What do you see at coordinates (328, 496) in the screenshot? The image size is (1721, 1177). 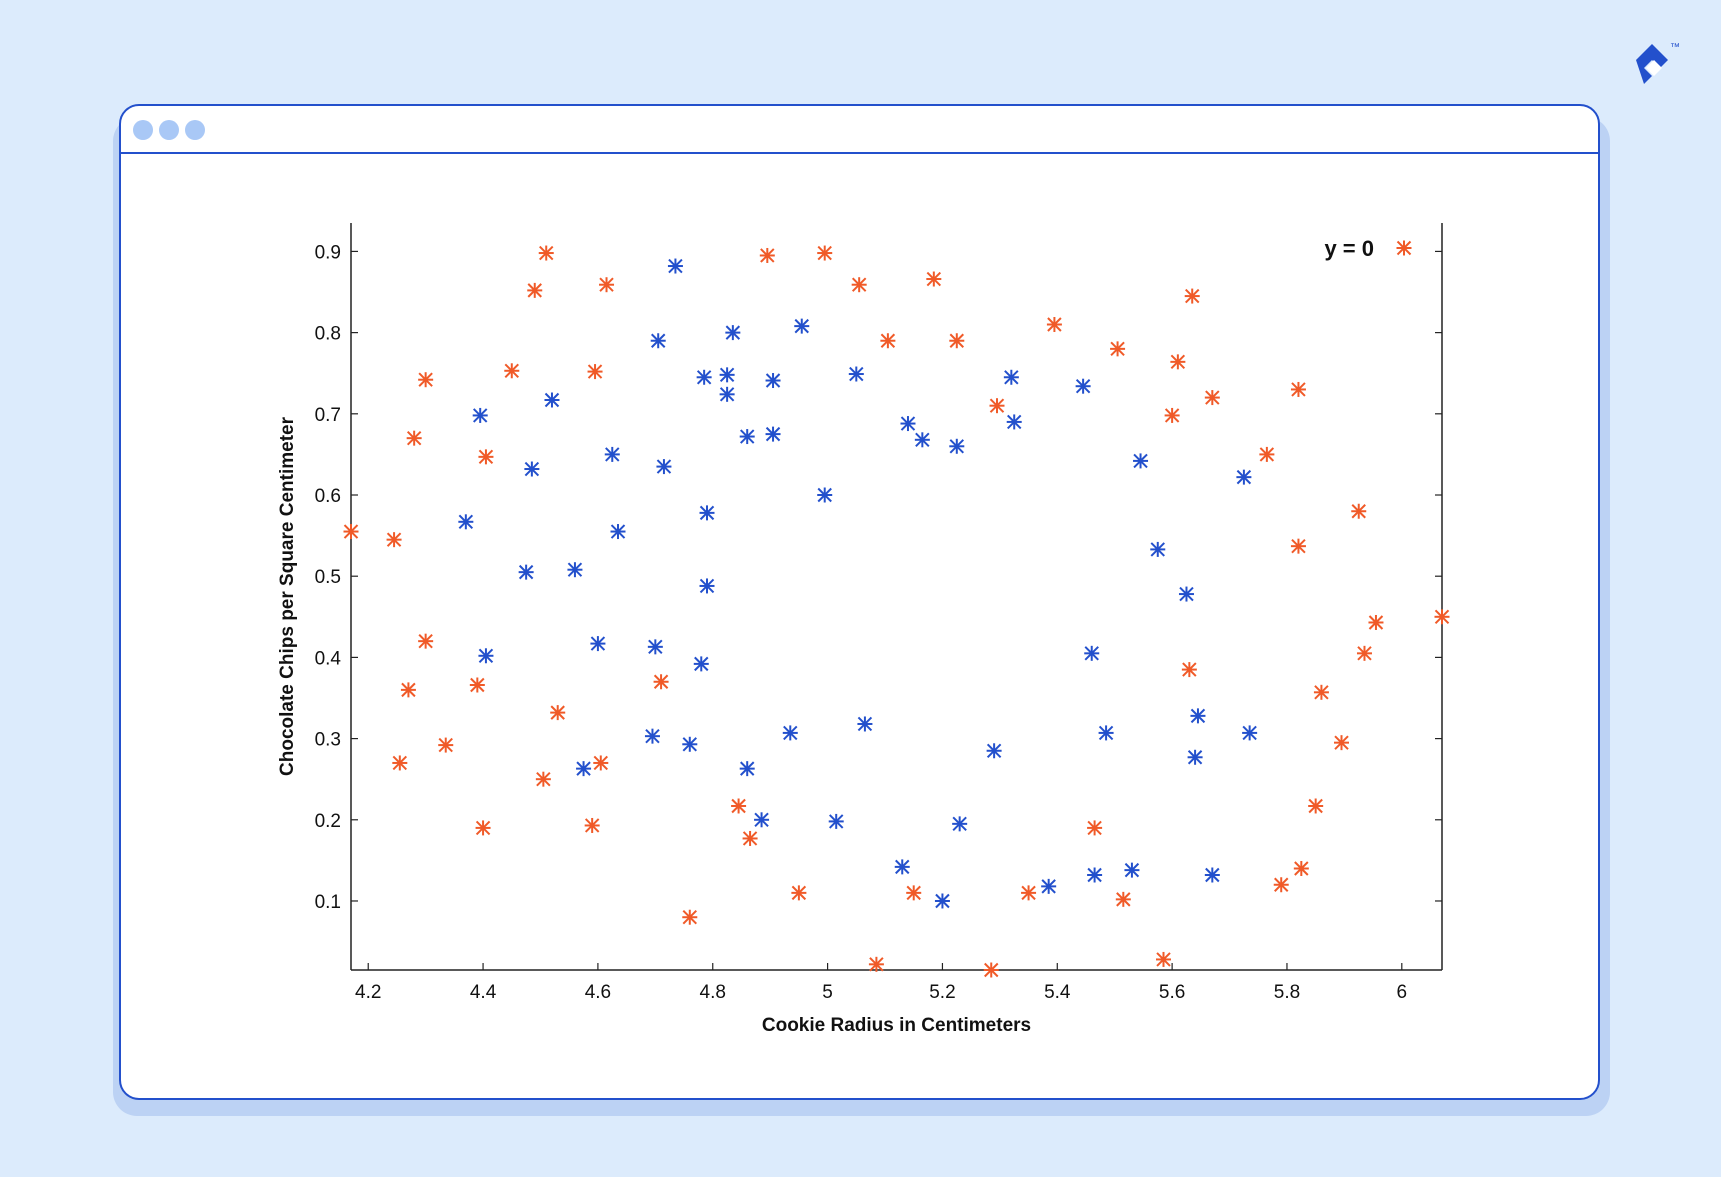 I see `y-tick-label: 0.6` at bounding box center [328, 496].